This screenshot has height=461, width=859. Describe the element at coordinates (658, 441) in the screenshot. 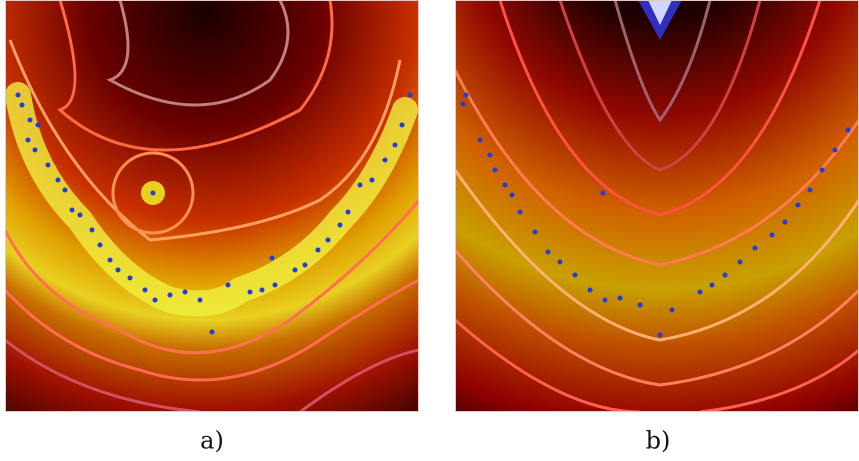

I see `panel-label: b)` at that location.